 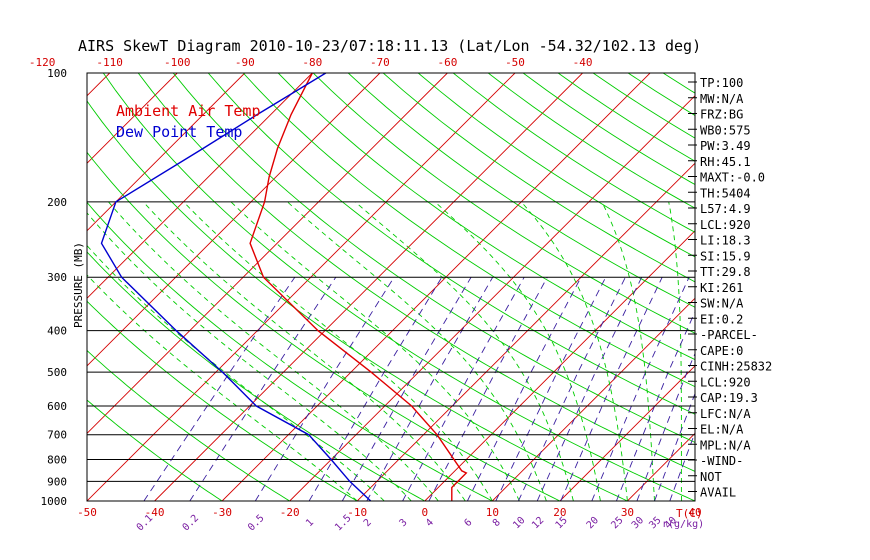 I want to click on index-entry: PW:3.49, so click(x=725, y=146).